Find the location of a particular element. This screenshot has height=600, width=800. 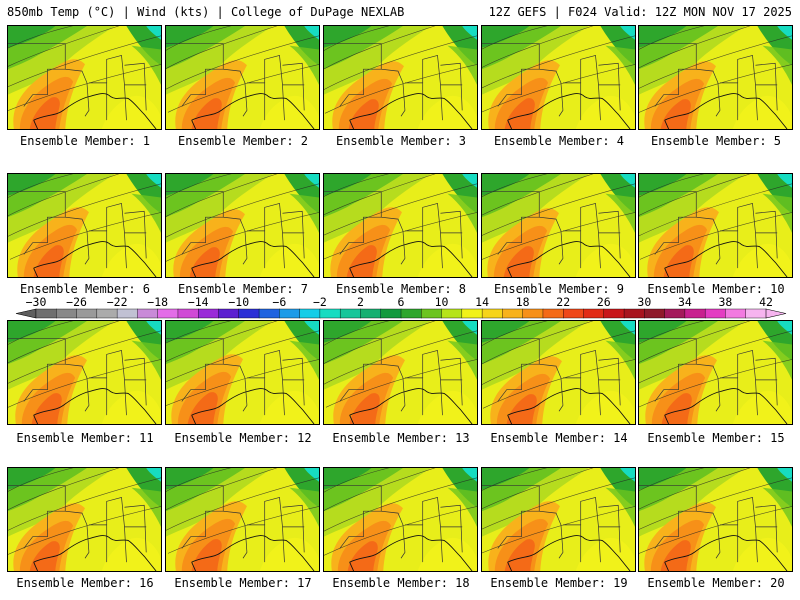

colorbar-tick-label: −10 is located at coordinates (238, 302).